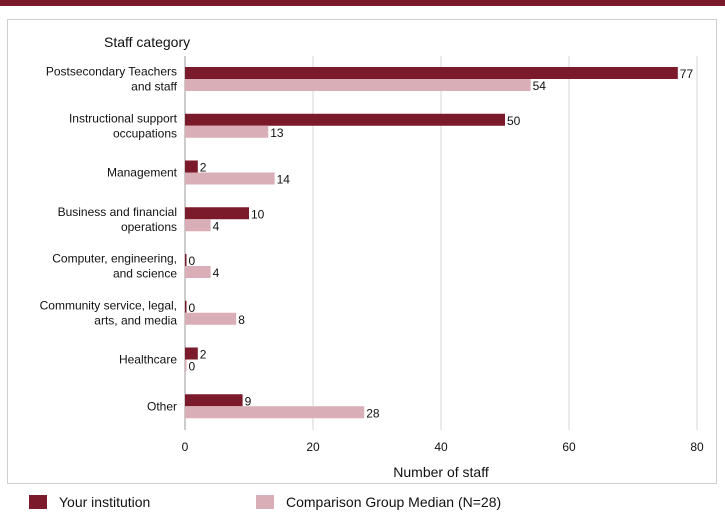 This screenshot has height=516, width=725. I want to click on x-tick-labels: 0 20 40 60 80, so click(443, 447).